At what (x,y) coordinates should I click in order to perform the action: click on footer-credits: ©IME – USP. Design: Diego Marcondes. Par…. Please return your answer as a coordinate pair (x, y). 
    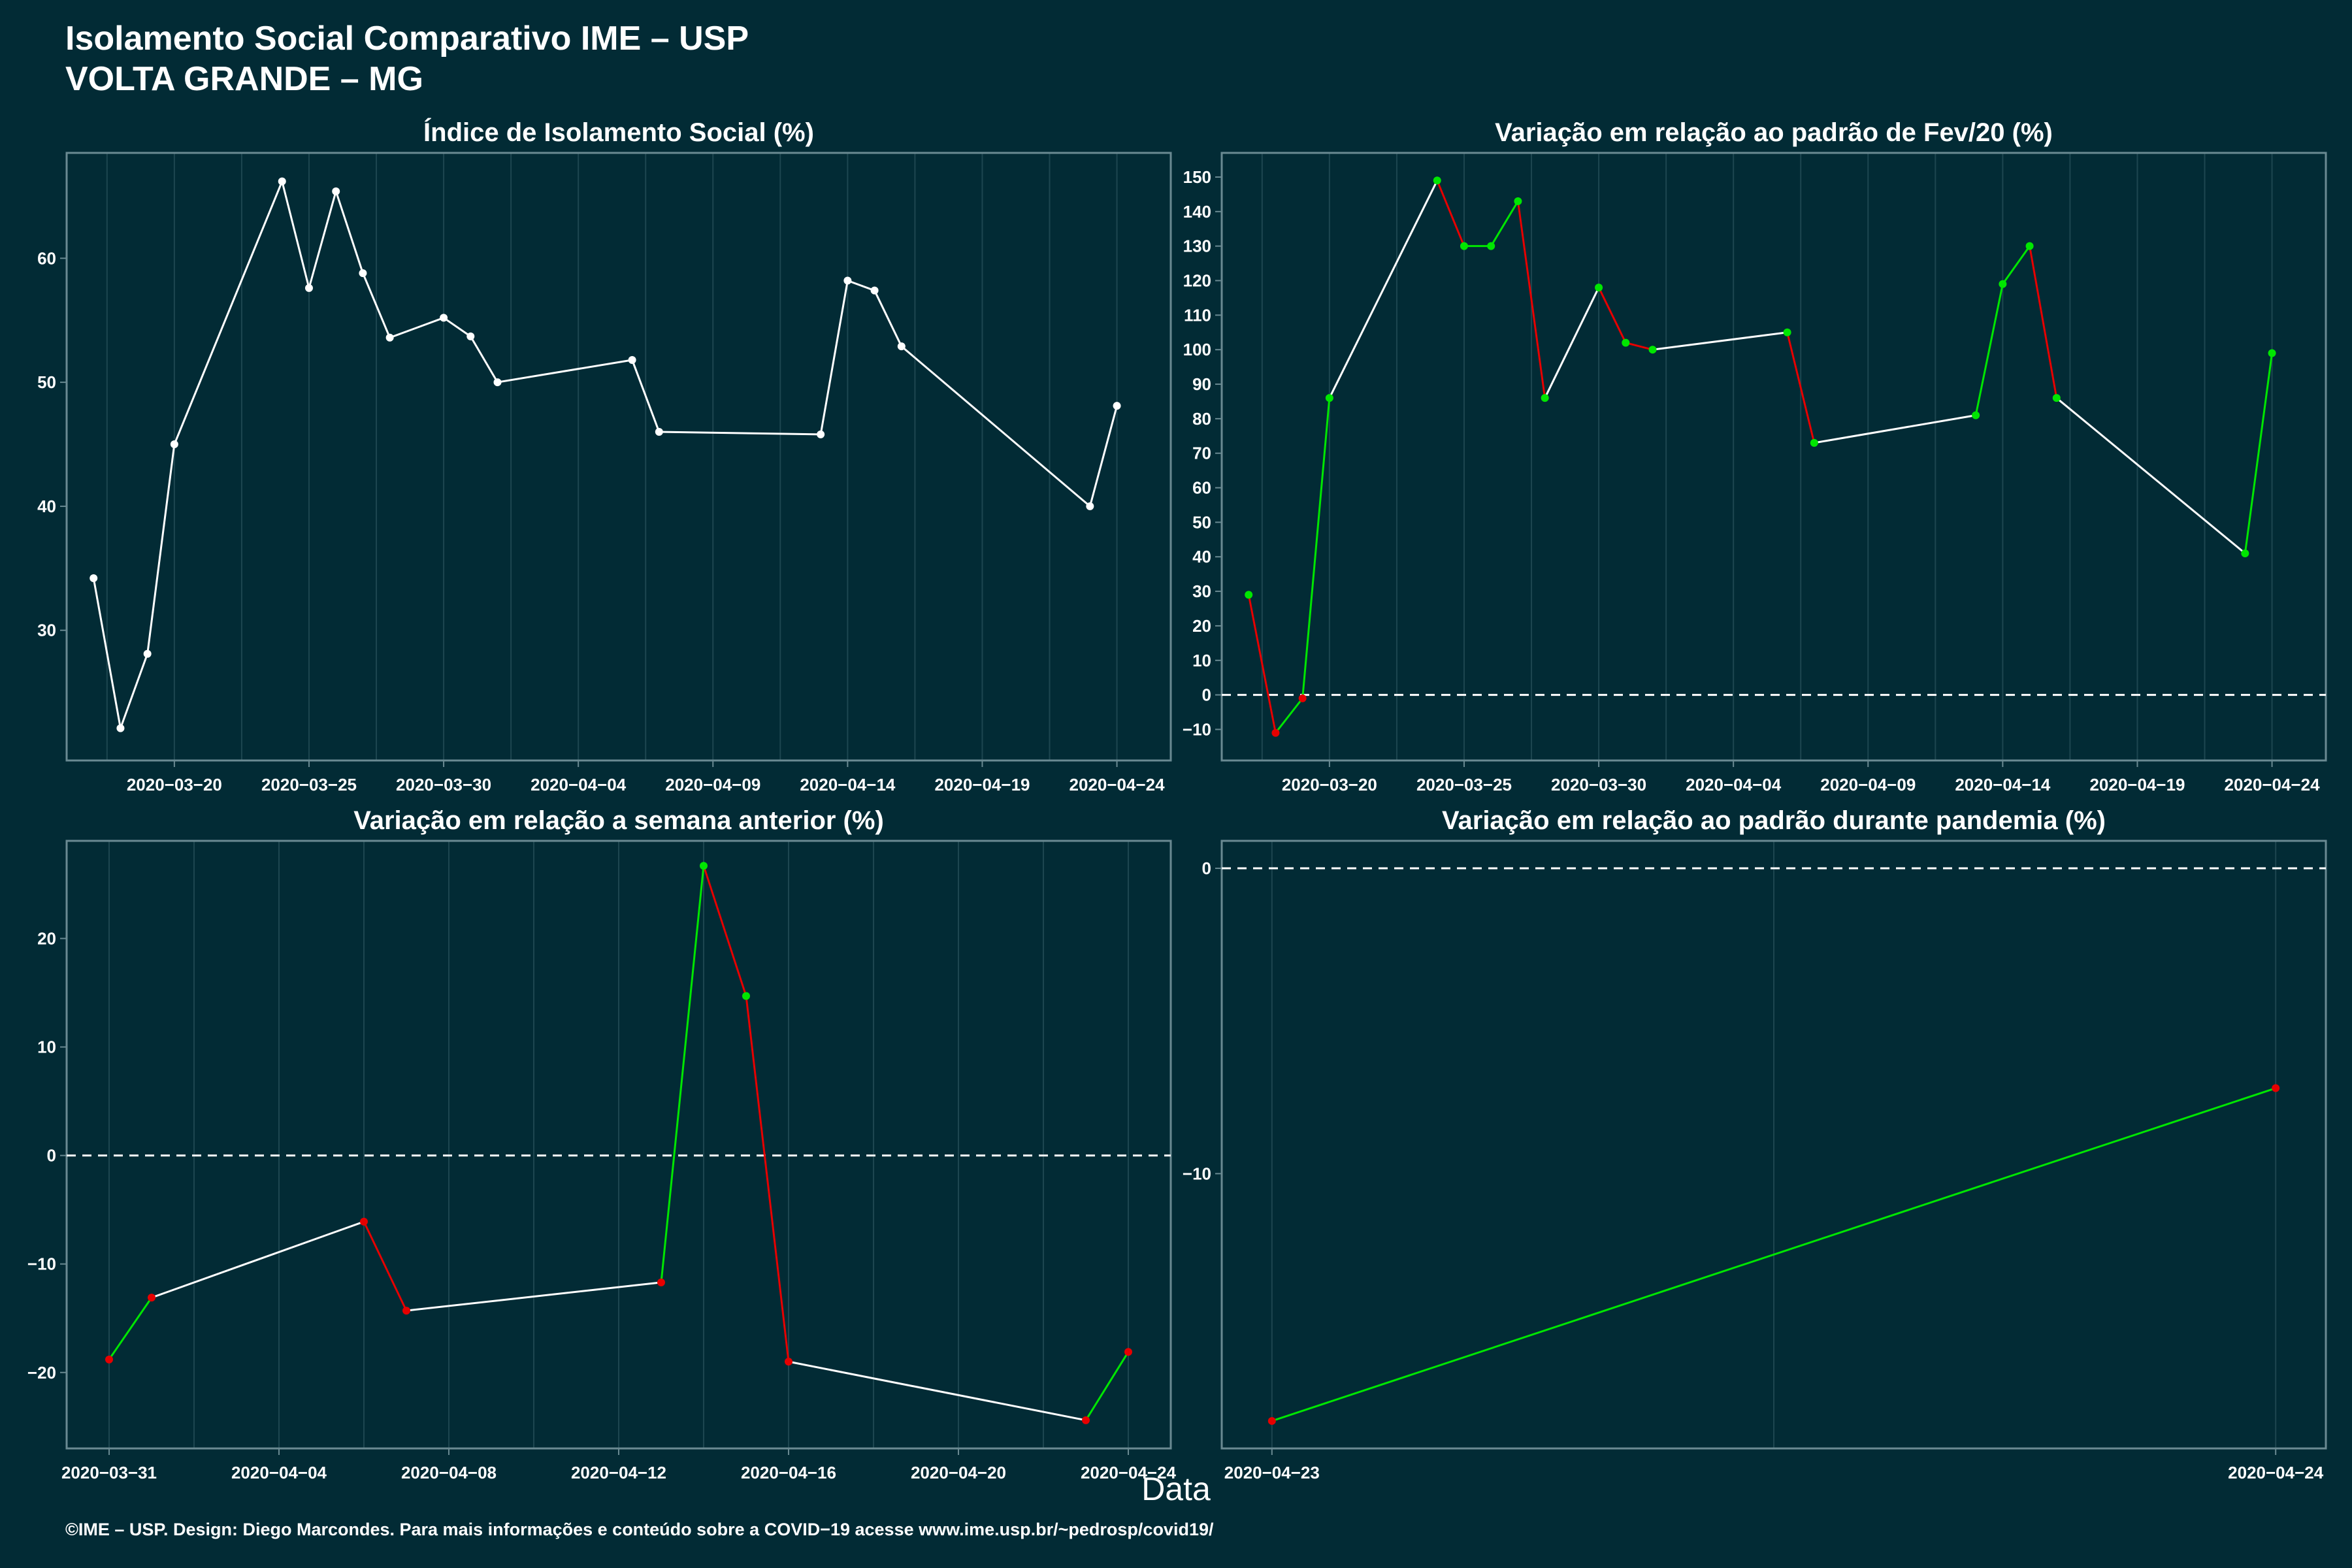
    Looking at the image, I should click on (639, 1529).